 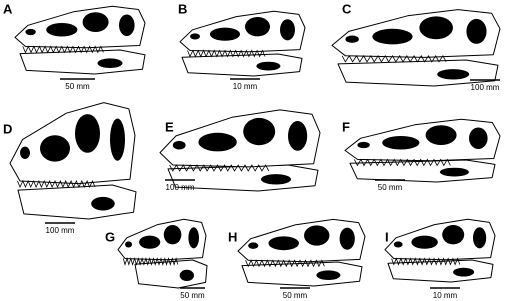 I want to click on skull-panel: B 10 mm, so click(x=242, y=46).